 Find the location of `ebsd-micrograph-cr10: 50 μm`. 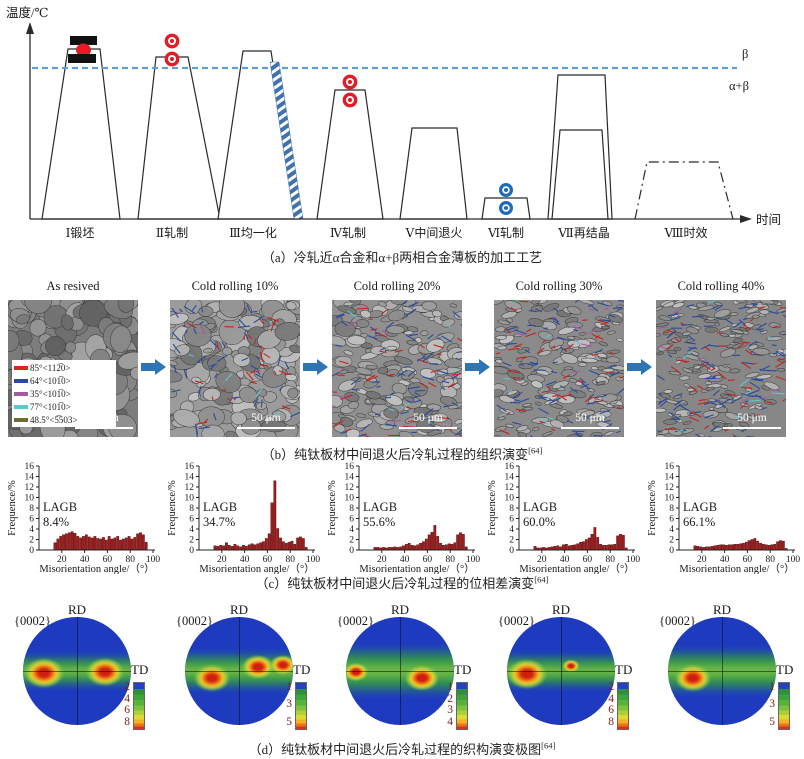

ebsd-micrograph-cr10: 50 μm is located at coordinates (235, 368).